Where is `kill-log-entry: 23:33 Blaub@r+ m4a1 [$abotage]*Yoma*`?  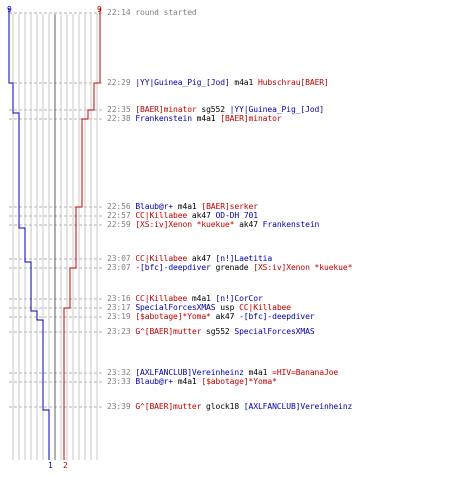
kill-log-entry: 23:33 Blaub@r+ m4a1 [$abotage]*Yoma* is located at coordinates (192, 381).